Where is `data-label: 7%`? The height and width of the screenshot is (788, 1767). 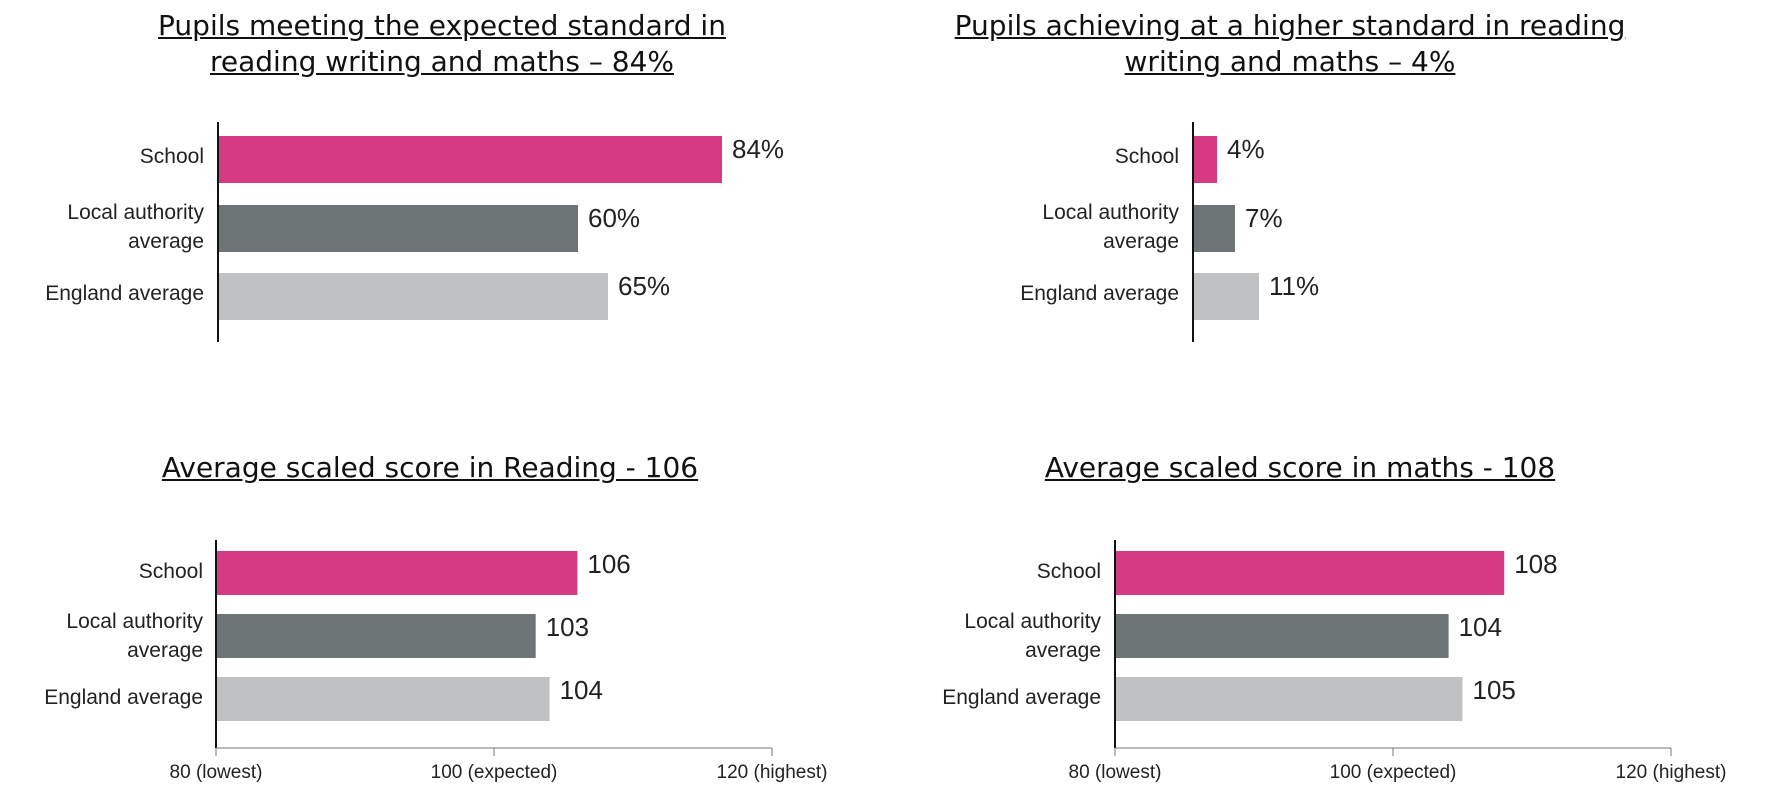 data-label: 7% is located at coordinates (1264, 218).